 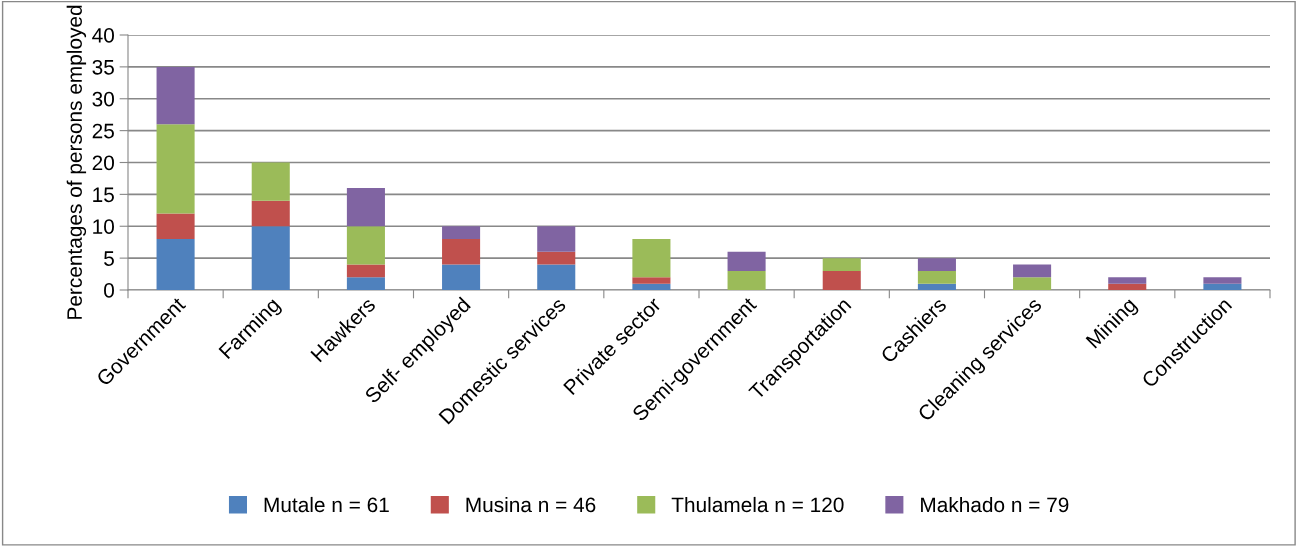 What do you see at coordinates (757, 504) in the screenshot?
I see `legend-label: Thulamela n = 120` at bounding box center [757, 504].